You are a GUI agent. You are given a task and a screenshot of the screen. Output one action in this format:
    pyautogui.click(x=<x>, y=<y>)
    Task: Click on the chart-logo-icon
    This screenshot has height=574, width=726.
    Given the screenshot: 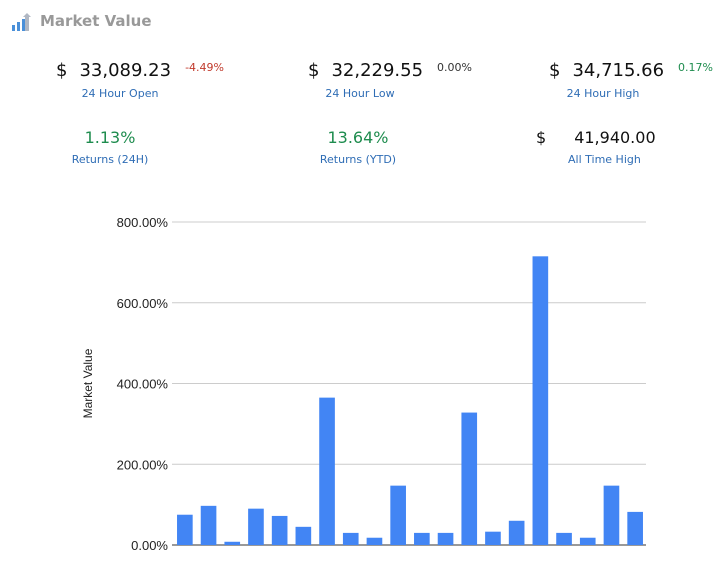 What is the action you would take?
    pyautogui.click(x=21, y=22)
    